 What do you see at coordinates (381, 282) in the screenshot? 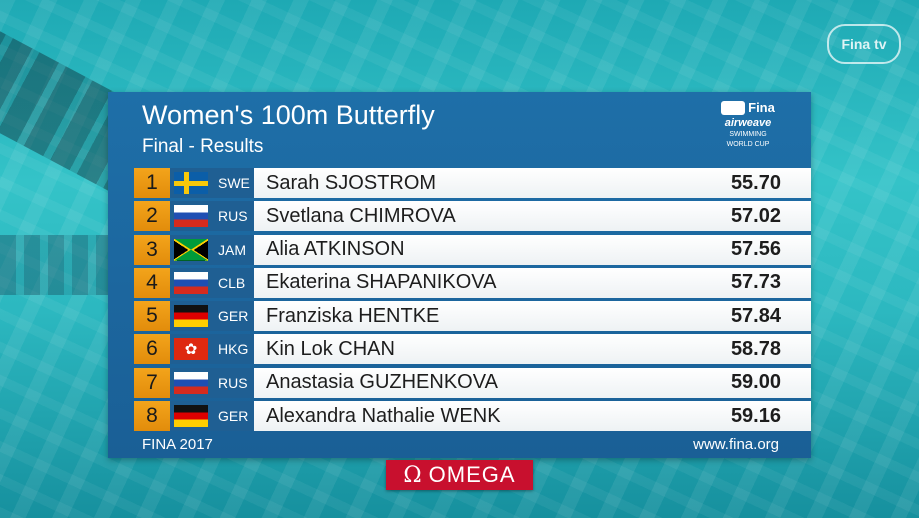
I see `athlete-name: Ekaterina SHAPANIKOVA` at bounding box center [381, 282].